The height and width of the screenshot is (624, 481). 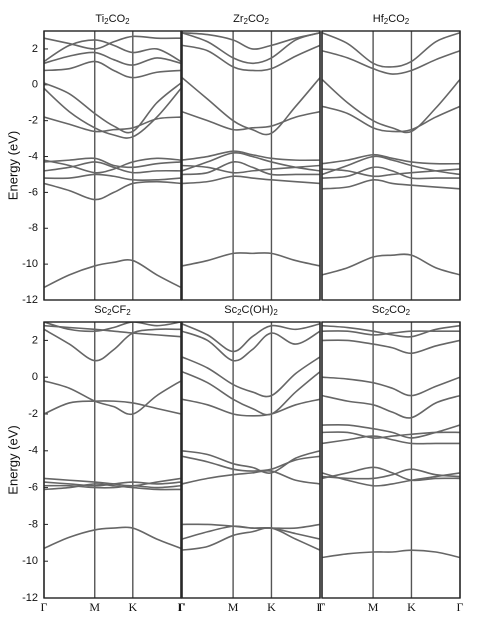 I want to click on panel-title: Hf2CO2, so click(x=391, y=19).